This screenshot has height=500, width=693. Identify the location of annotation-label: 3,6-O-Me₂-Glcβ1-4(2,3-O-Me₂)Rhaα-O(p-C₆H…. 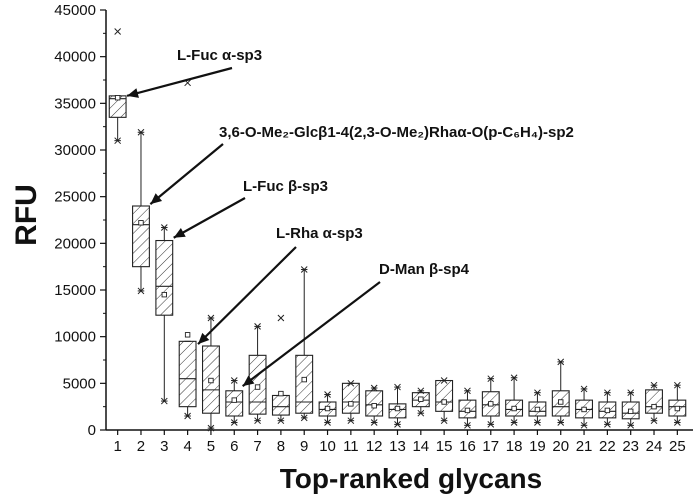
(396, 132).